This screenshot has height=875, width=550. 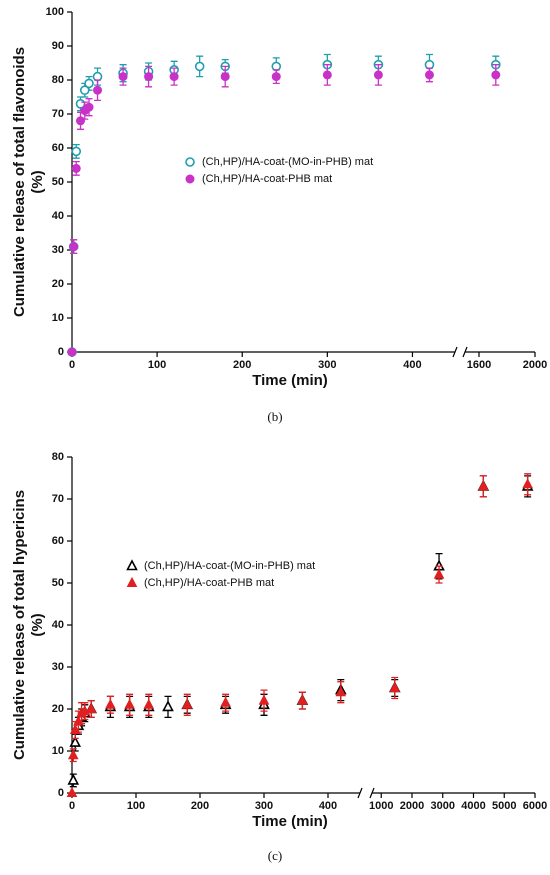 I want to click on x-tick-label: 1600, so click(x=479, y=365).